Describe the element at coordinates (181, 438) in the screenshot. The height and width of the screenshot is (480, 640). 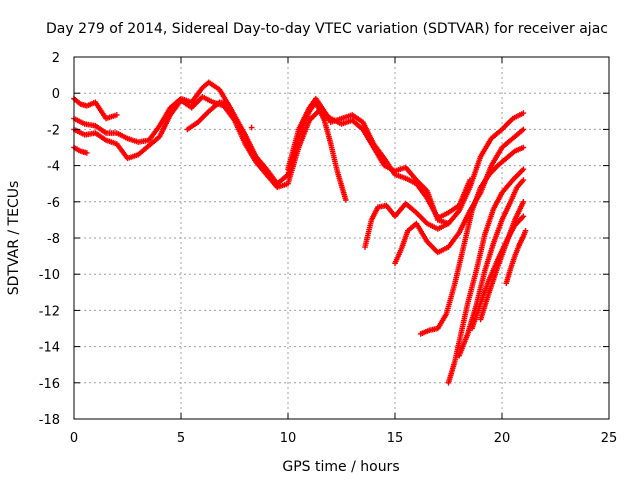
I see `x-tick-label: 5` at that location.